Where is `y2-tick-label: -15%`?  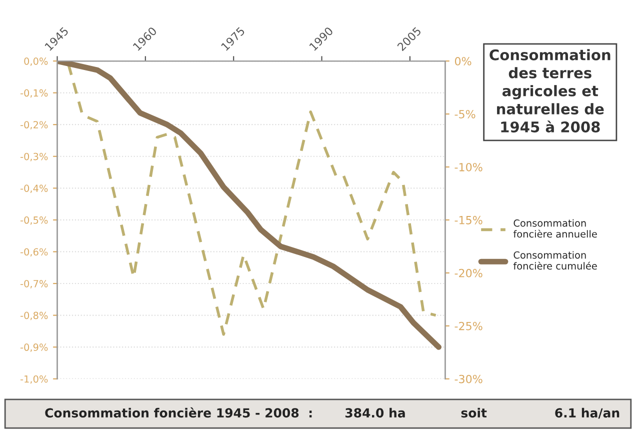 y2-tick-label: -15% is located at coordinates (468, 220).